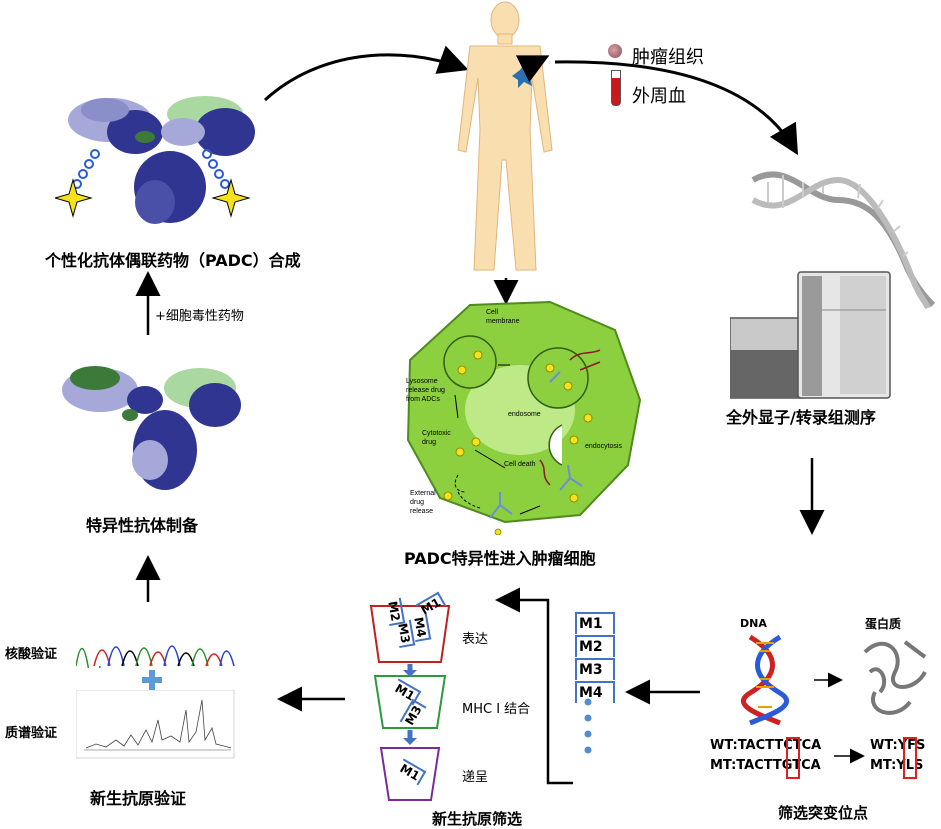 The width and height of the screenshot is (941, 829). I want to click on human-body-illustration, so click(505, 136).